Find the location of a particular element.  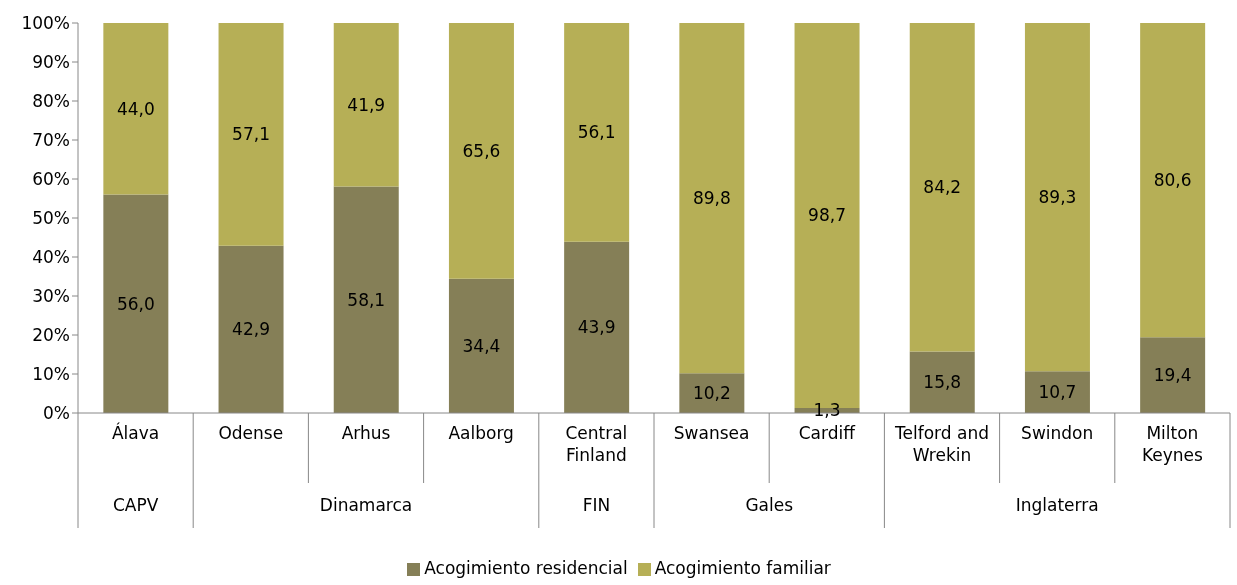

data-label: 34,4 is located at coordinates (481, 345).